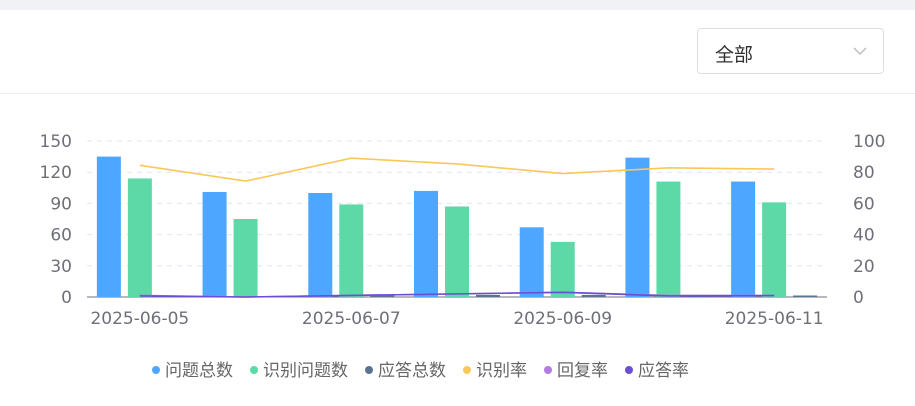 The image size is (915, 406). Describe the element at coordinates (412, 371) in the screenshot. I see `legend-label-应答总数: 应答总数` at that location.